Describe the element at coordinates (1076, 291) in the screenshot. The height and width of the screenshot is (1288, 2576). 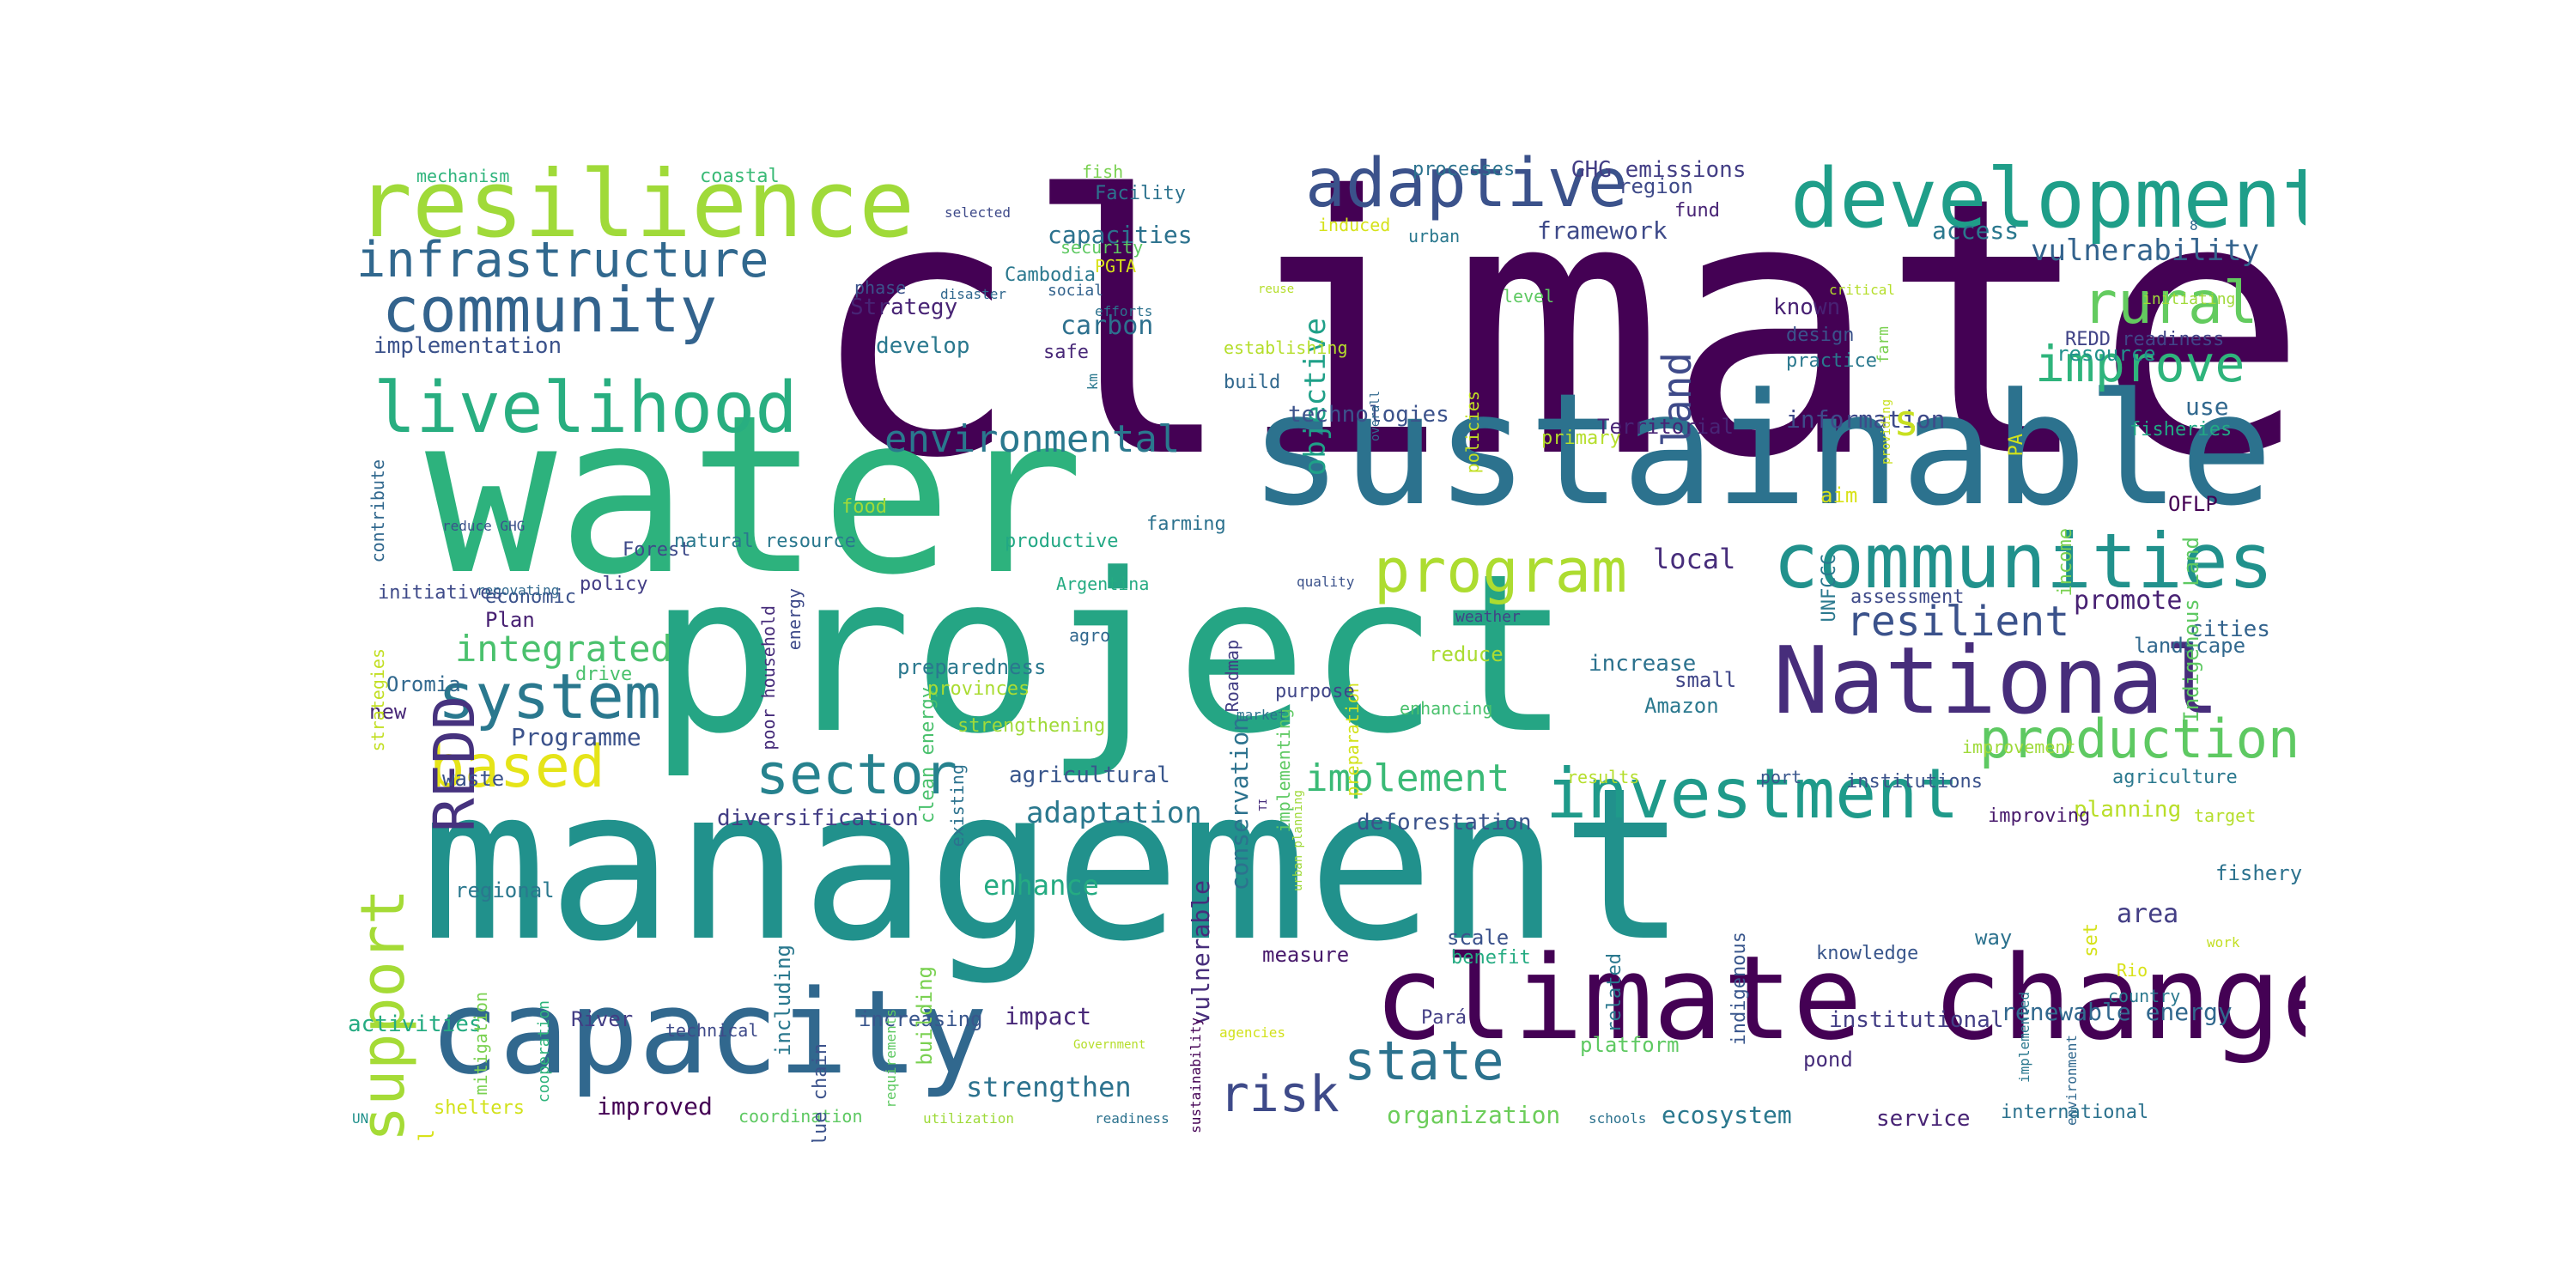
I see `word-social: social` at that location.